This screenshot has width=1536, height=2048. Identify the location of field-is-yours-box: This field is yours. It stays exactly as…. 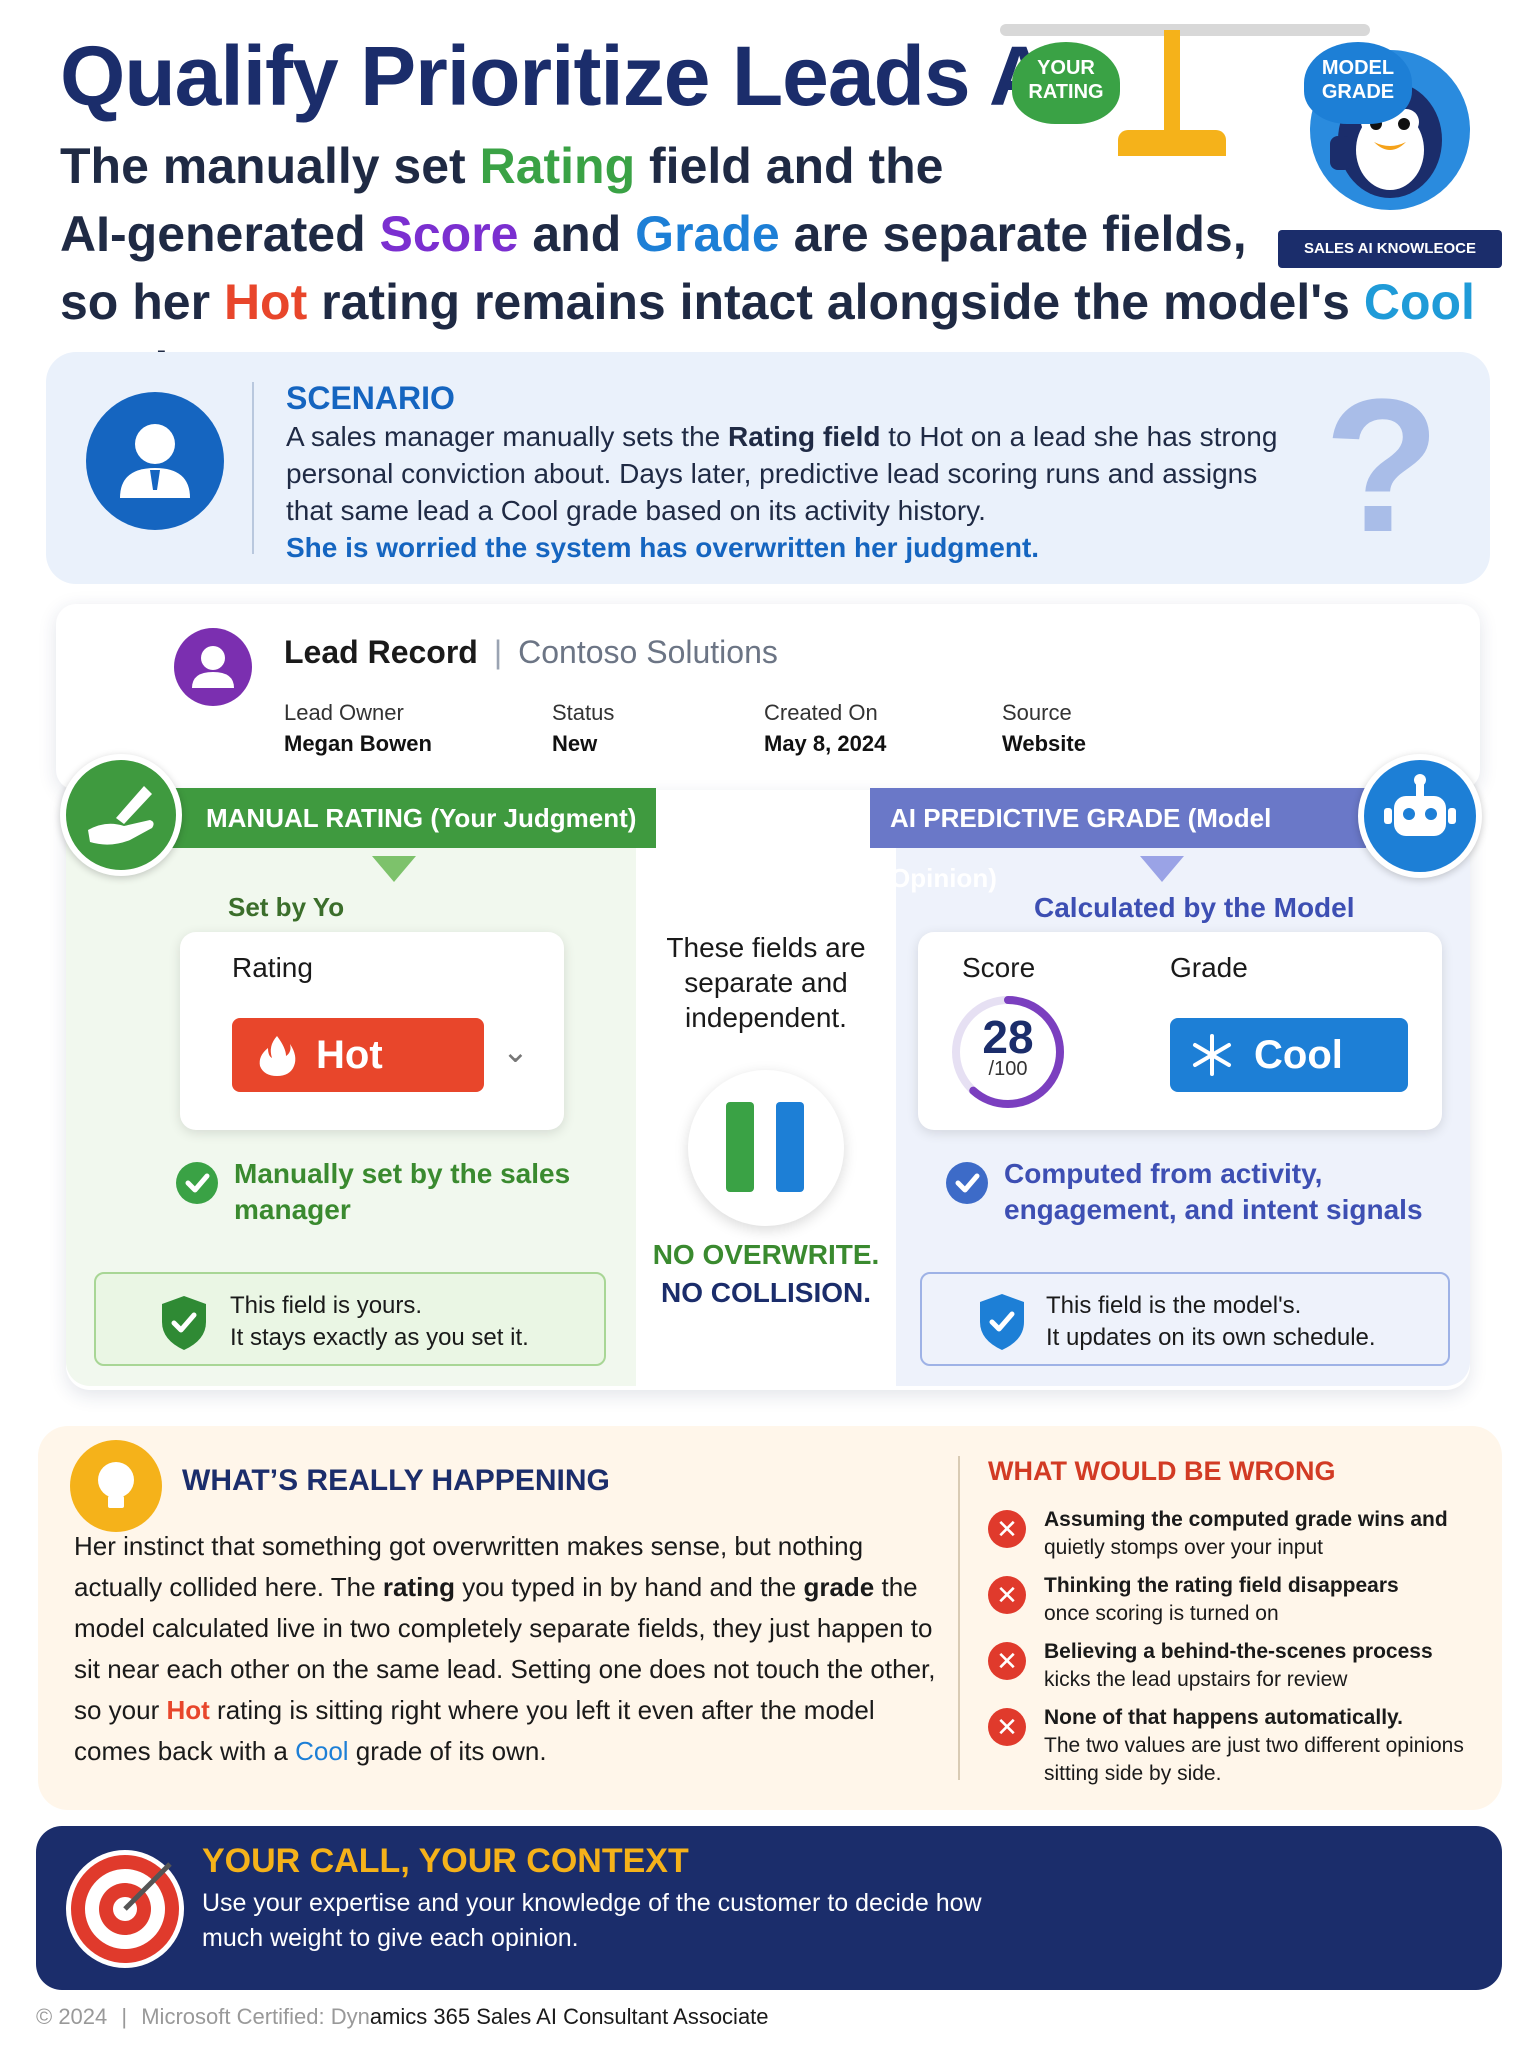
(350, 1319).